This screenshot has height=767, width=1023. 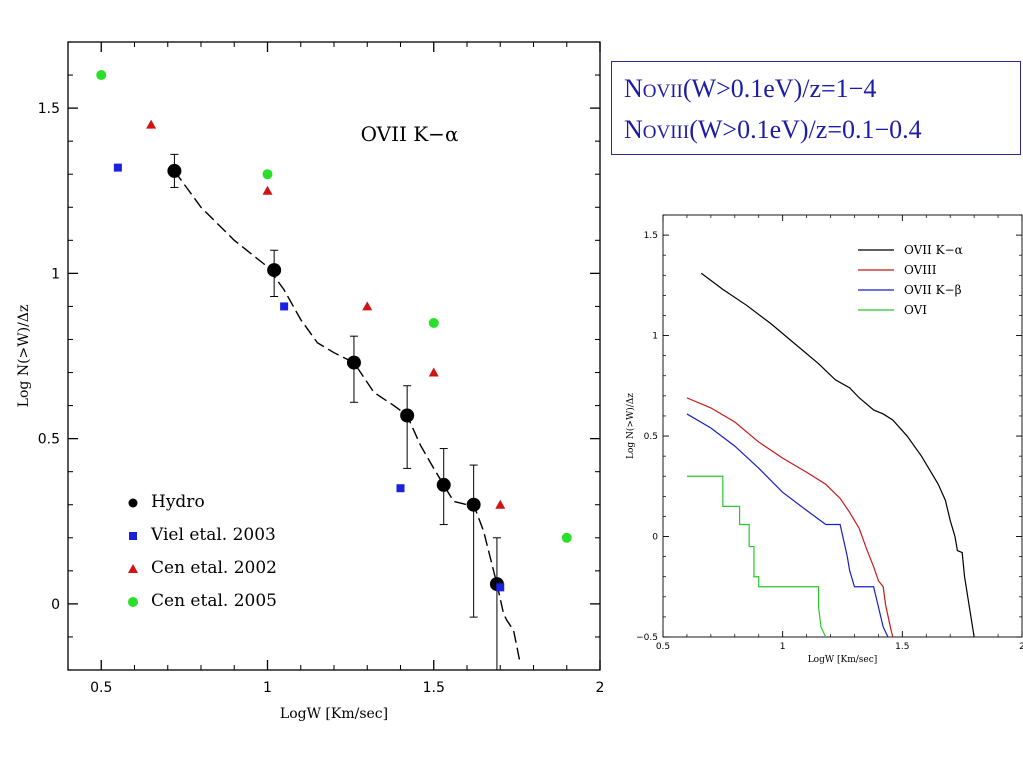 What do you see at coordinates (902, 647) in the screenshot?
I see `inset-x-tick-label: 1.5` at bounding box center [902, 647].